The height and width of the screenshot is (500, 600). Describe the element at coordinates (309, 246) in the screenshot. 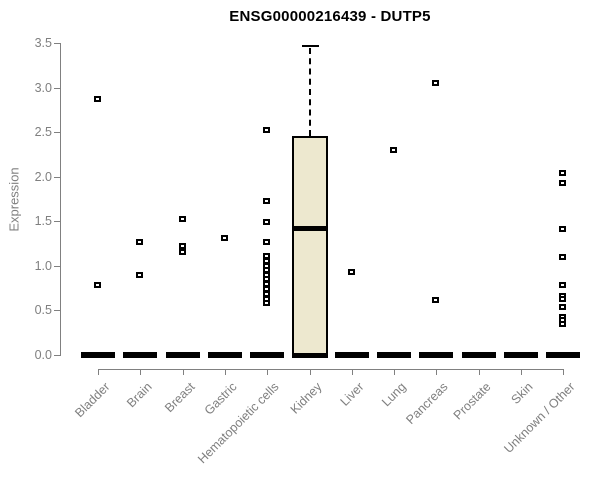

I see `box` at that location.